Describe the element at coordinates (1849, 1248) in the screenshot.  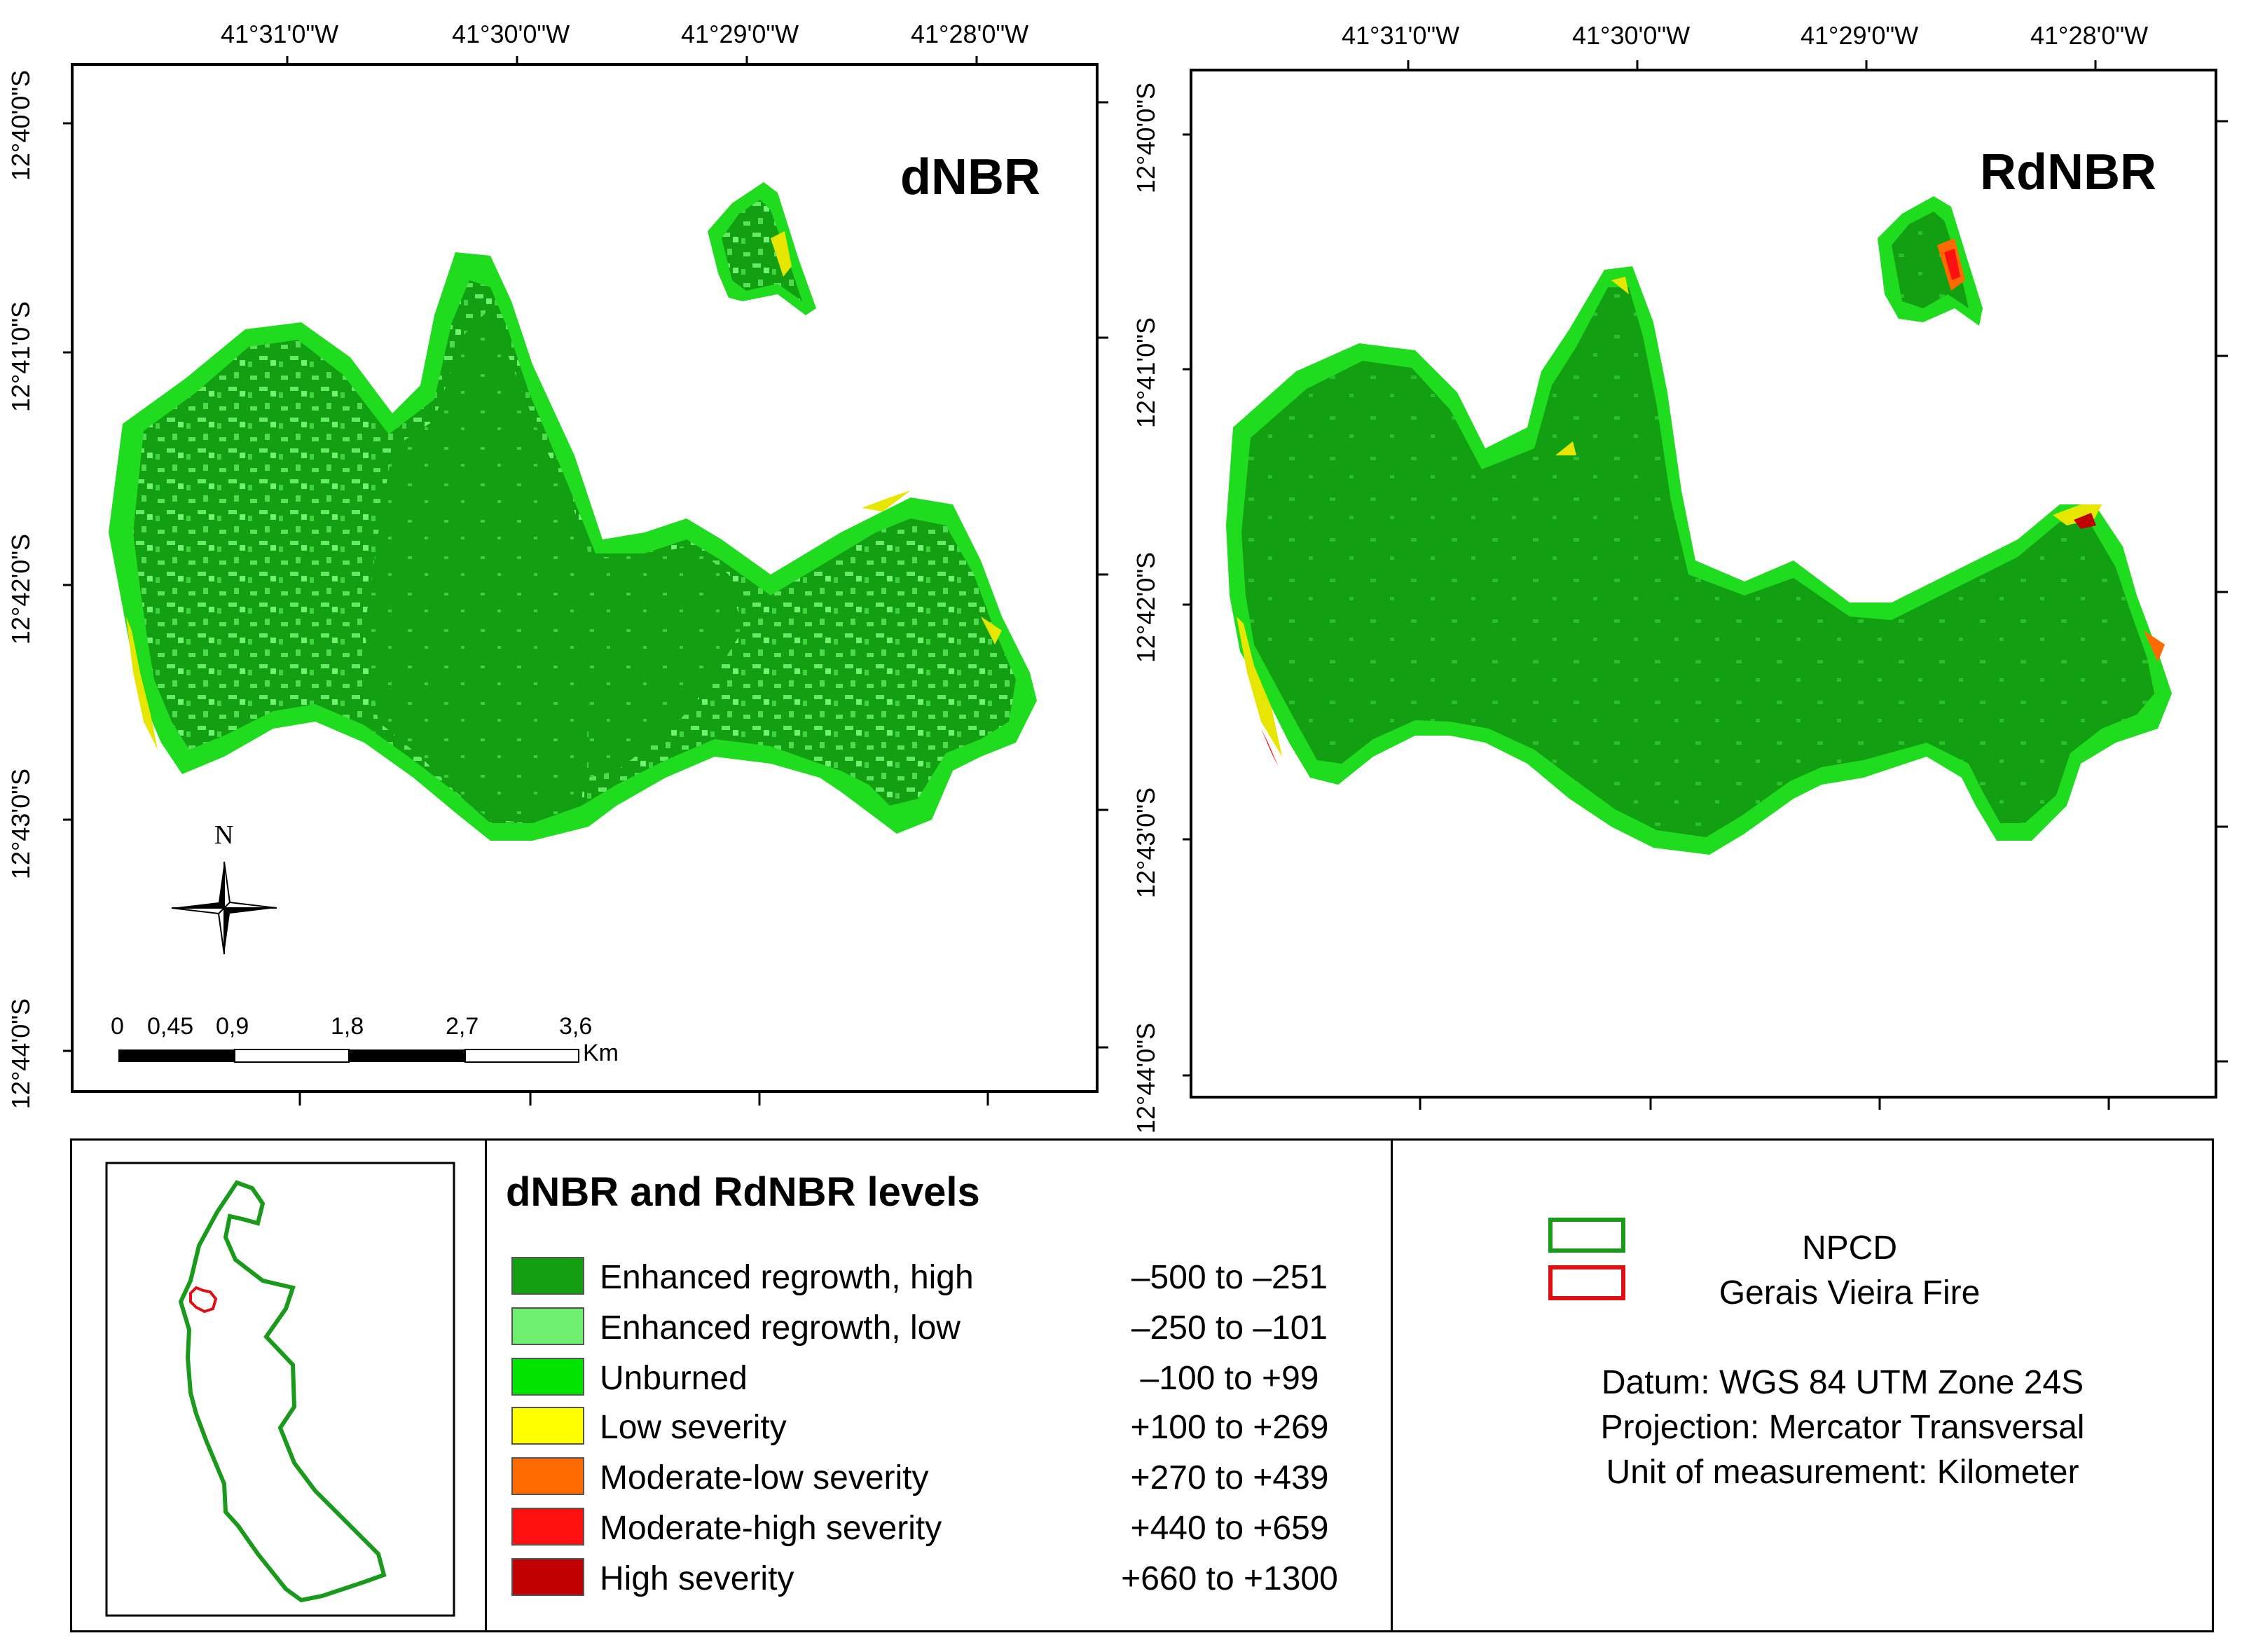
I see `npcd-label: NPCD` at that location.